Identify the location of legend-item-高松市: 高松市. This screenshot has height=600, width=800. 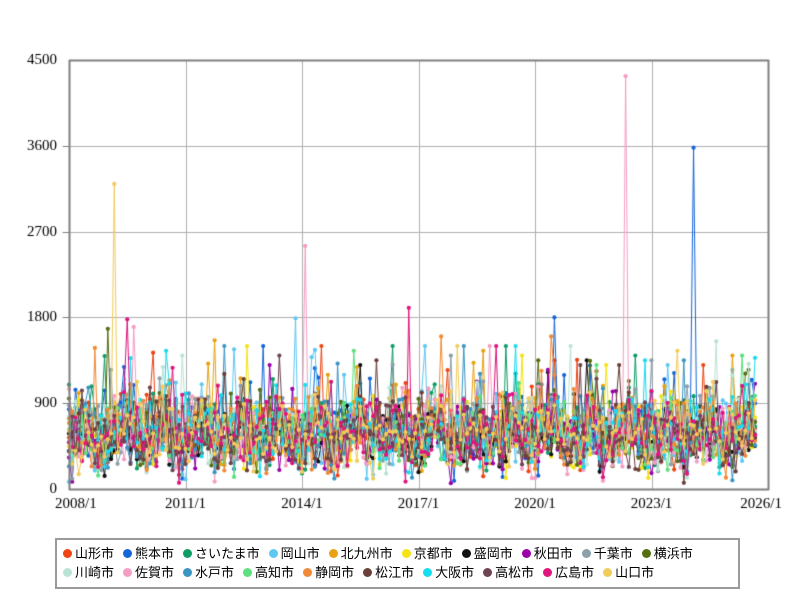
(508, 572).